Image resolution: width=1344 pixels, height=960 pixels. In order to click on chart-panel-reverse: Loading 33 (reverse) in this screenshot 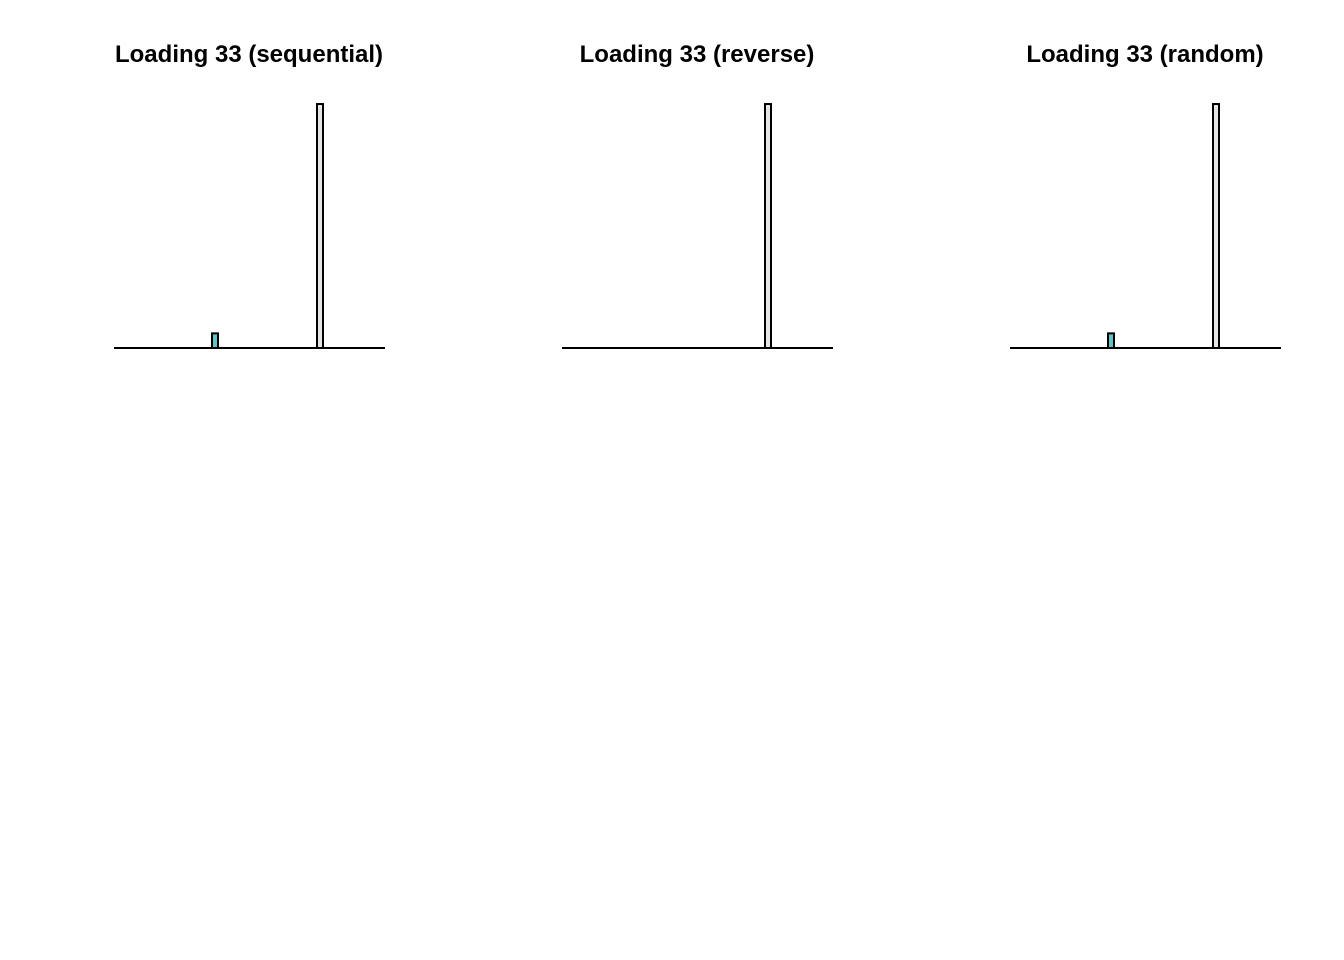, I will do `click(697, 195)`.